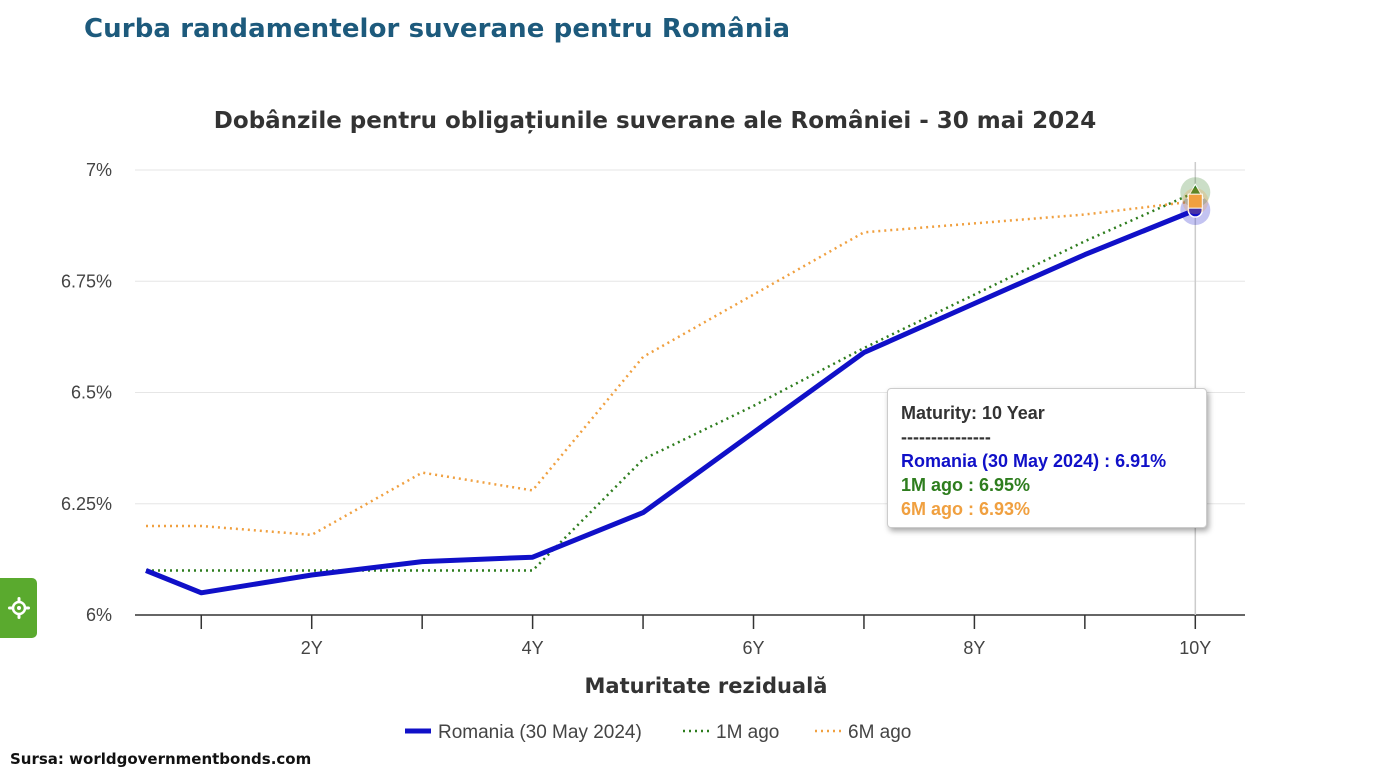 The width and height of the screenshot is (1377, 781). What do you see at coordinates (747, 732) in the screenshot?
I see `legend-label: 1M ago` at bounding box center [747, 732].